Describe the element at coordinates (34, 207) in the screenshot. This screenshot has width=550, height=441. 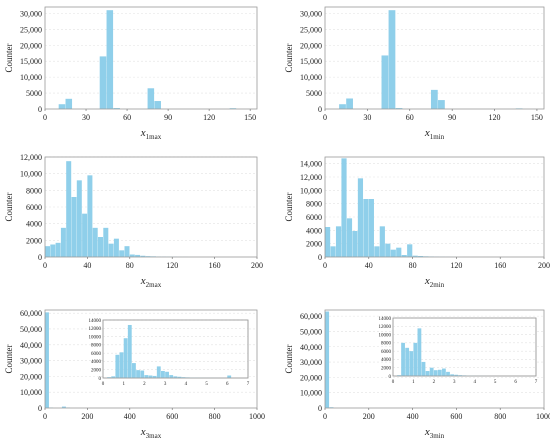
I see `ytick-label: 6000` at that location.